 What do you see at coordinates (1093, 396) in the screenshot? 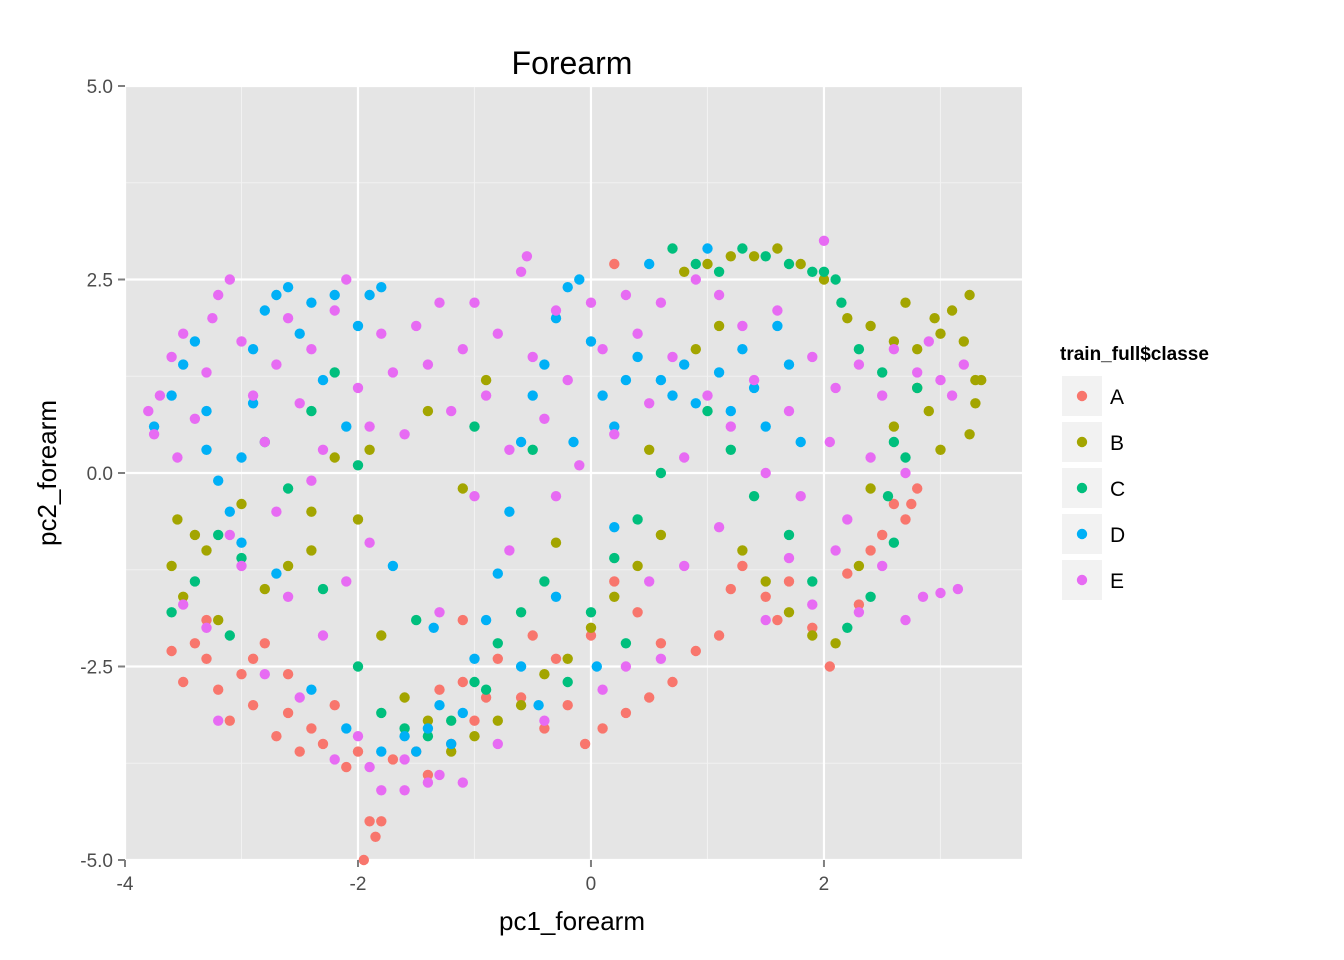
I see `legend-entry-a: A` at bounding box center [1093, 396].